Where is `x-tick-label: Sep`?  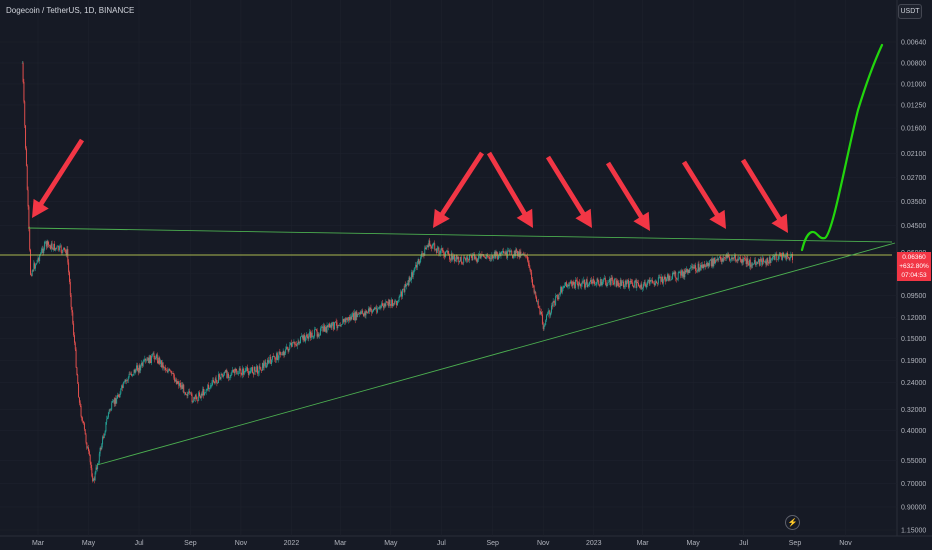 x-tick-label: Sep is located at coordinates (492, 543).